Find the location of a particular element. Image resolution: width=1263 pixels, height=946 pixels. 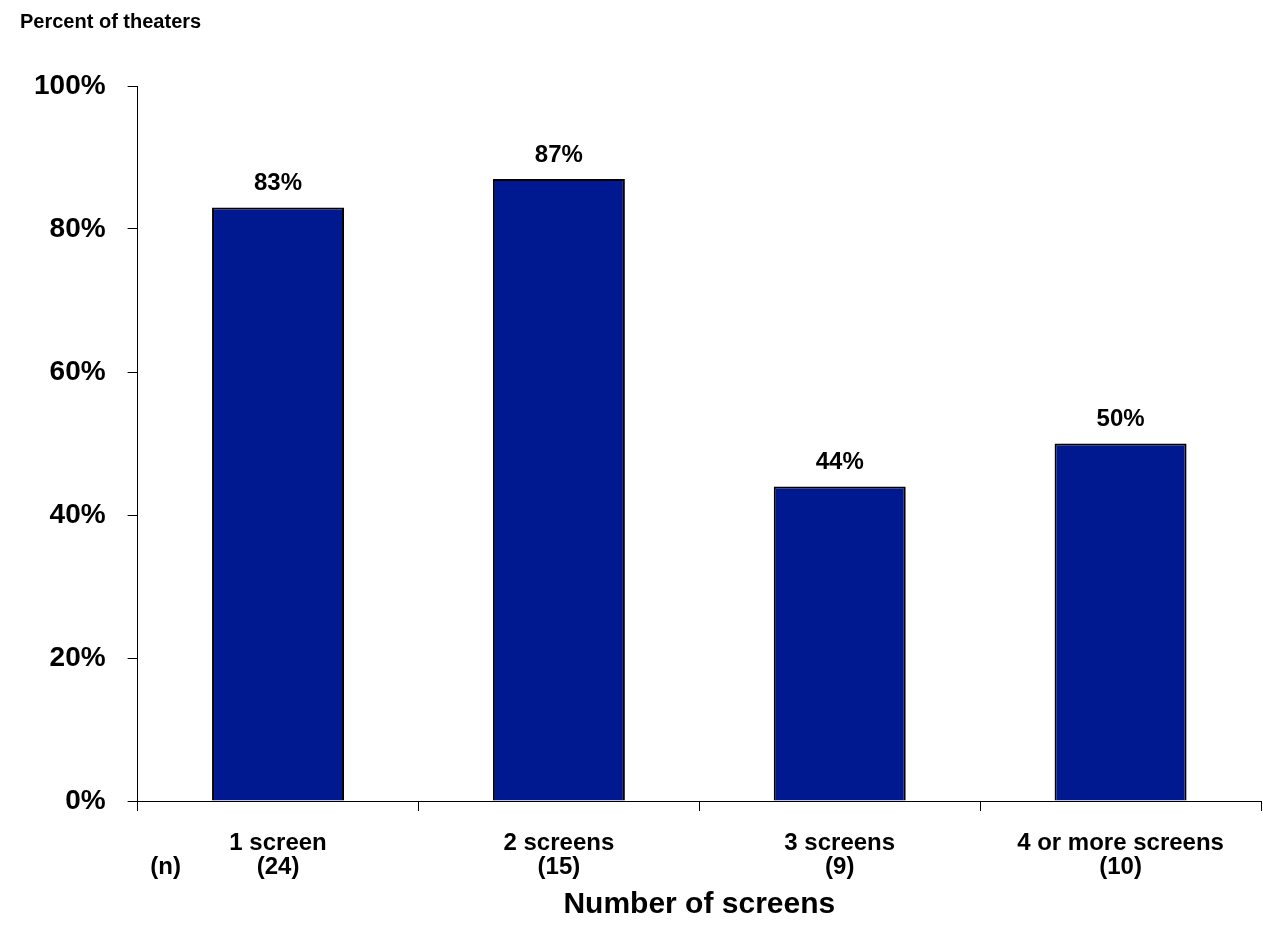

data-label: 87% is located at coordinates (558, 153).